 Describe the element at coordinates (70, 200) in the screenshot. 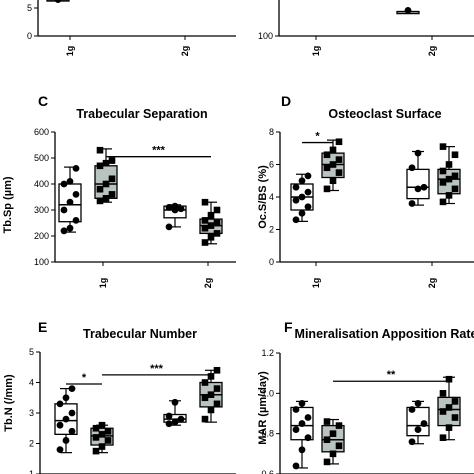

I see `box-1g-white` at that location.